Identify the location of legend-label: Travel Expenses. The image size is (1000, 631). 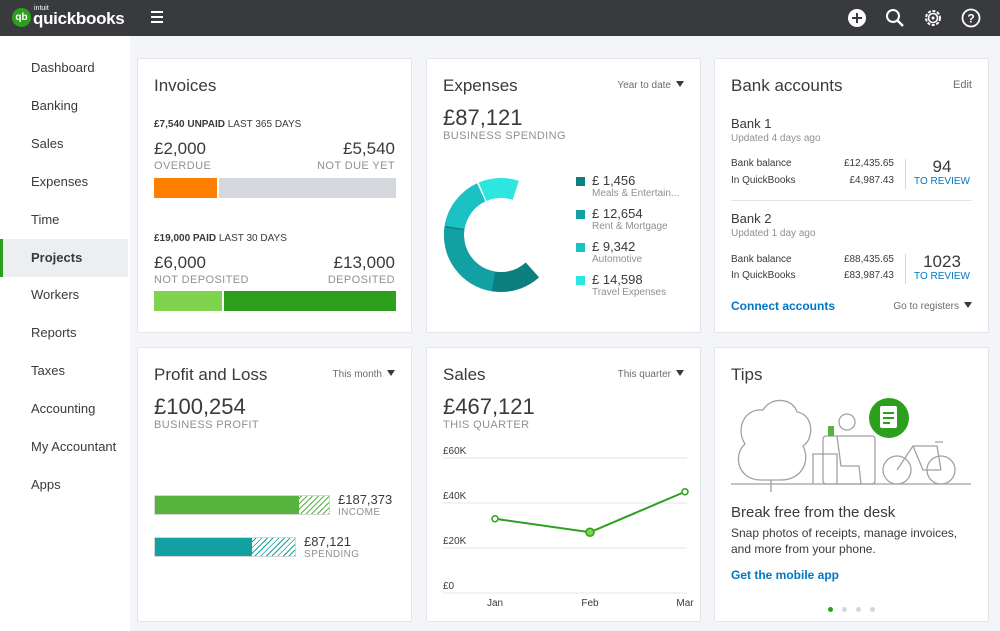
(629, 292).